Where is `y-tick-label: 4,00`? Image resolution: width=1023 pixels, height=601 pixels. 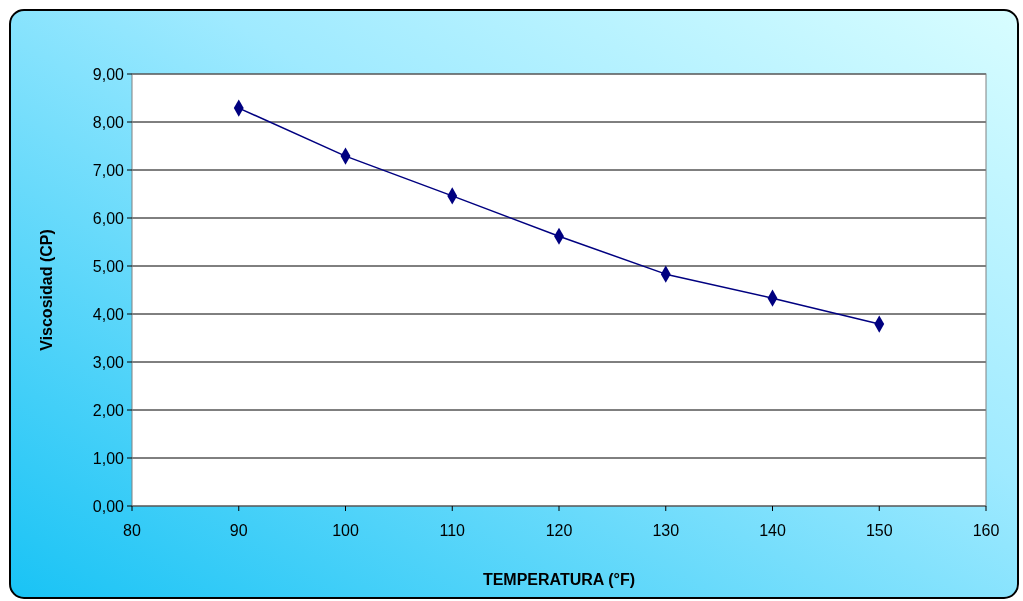 y-tick-label: 4,00 is located at coordinates (108, 314).